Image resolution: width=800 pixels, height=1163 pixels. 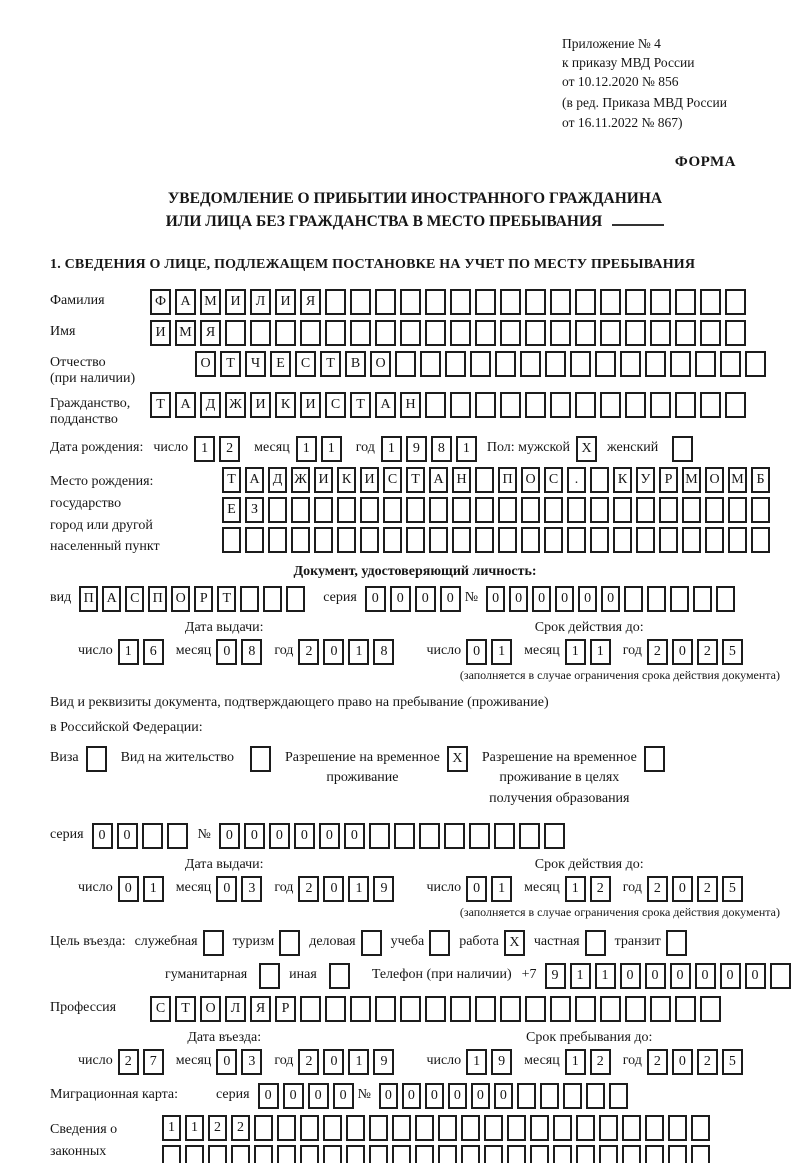 What do you see at coordinates (231, 510) in the screenshot?
I see `char-cell: Е` at bounding box center [231, 510].